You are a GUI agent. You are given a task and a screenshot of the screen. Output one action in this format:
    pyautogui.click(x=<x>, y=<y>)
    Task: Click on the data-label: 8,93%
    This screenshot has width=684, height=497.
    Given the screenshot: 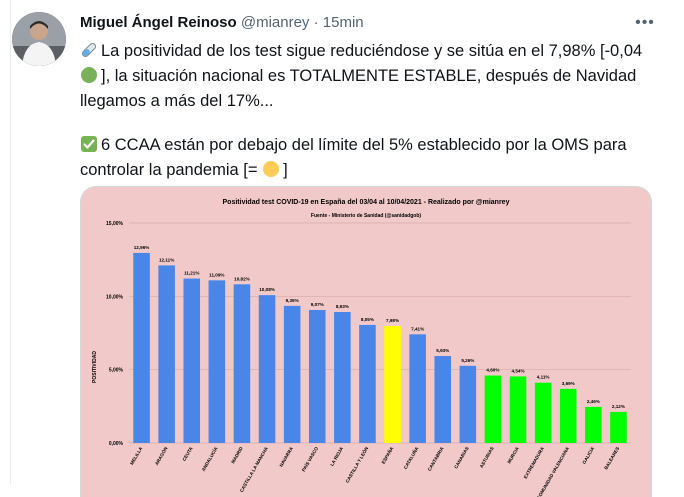 What is the action you would take?
    pyautogui.click(x=342, y=306)
    